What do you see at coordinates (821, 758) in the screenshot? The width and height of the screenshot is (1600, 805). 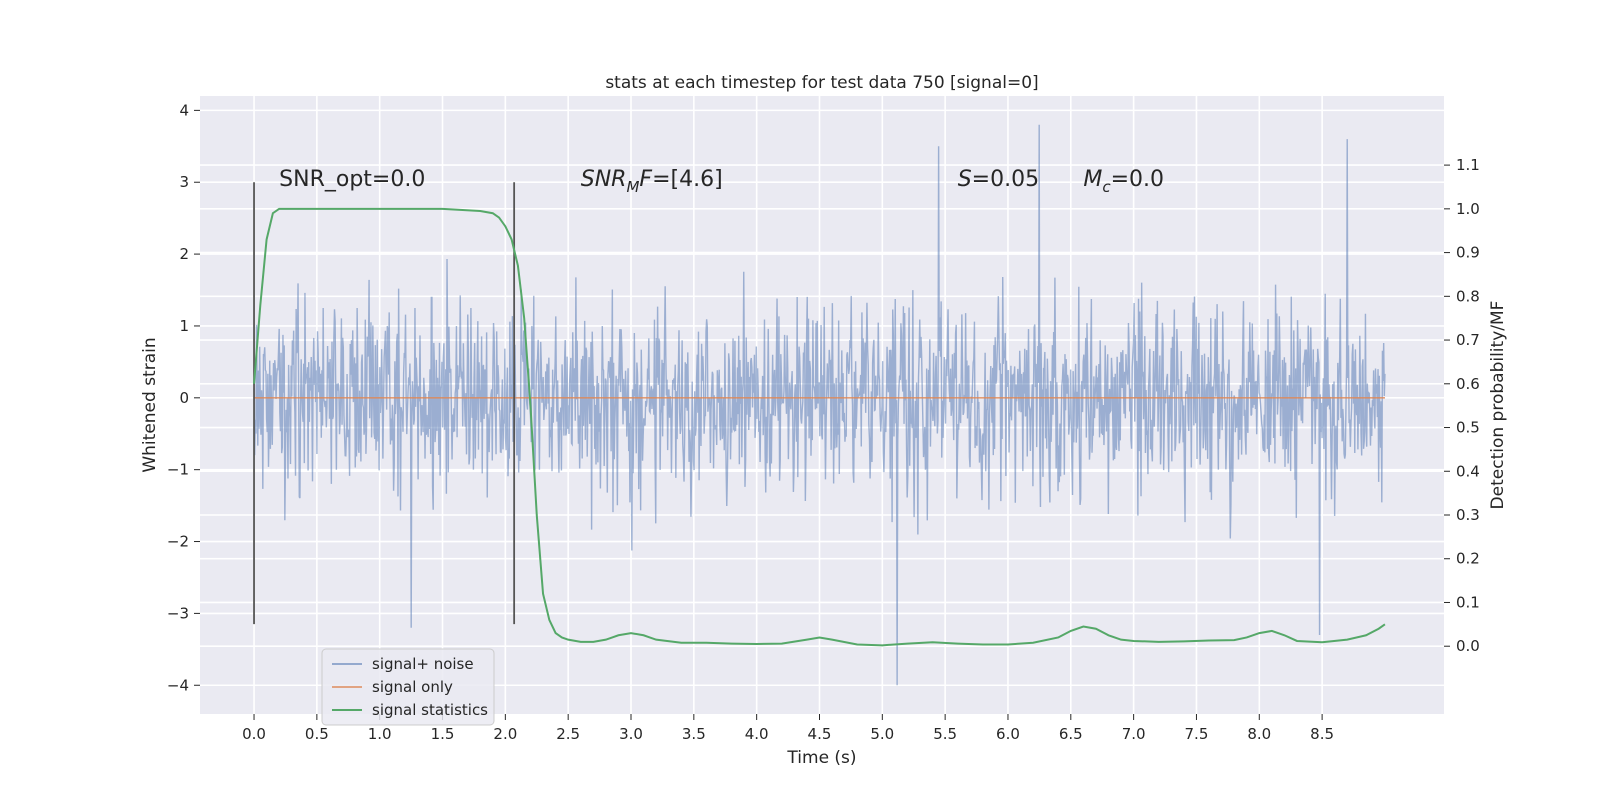 I see `x-axis-label: Time (s)` at bounding box center [821, 758].